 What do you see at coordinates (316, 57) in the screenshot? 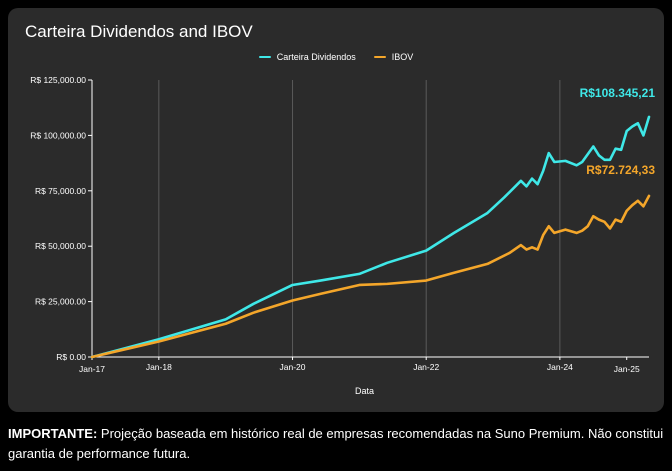
I see `legend-label-carteira: Carteira Dividendos` at bounding box center [316, 57].